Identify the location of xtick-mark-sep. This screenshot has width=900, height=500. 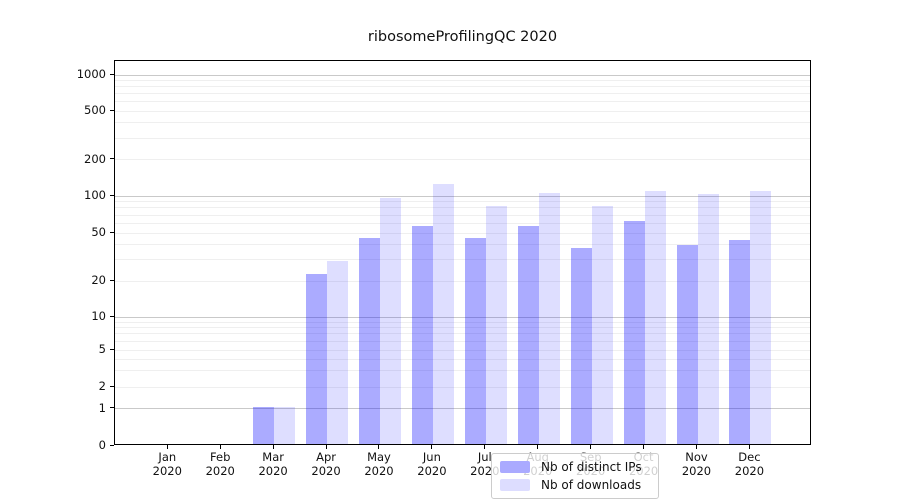
(591, 447).